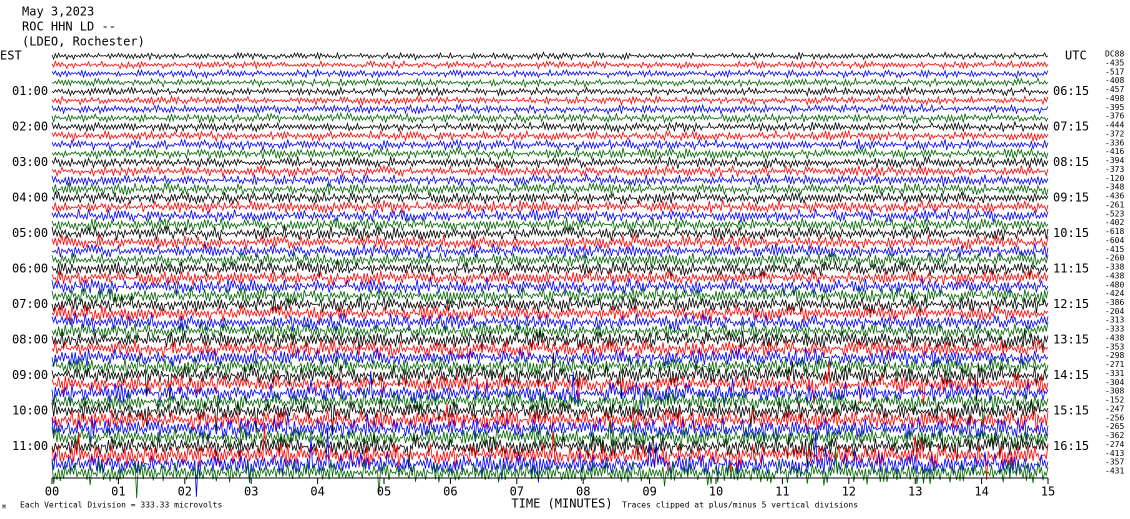 The height and width of the screenshot is (519, 1130). Describe the element at coordinates (716, 492) in the screenshot. I see `x-tick-label: 10` at that location.